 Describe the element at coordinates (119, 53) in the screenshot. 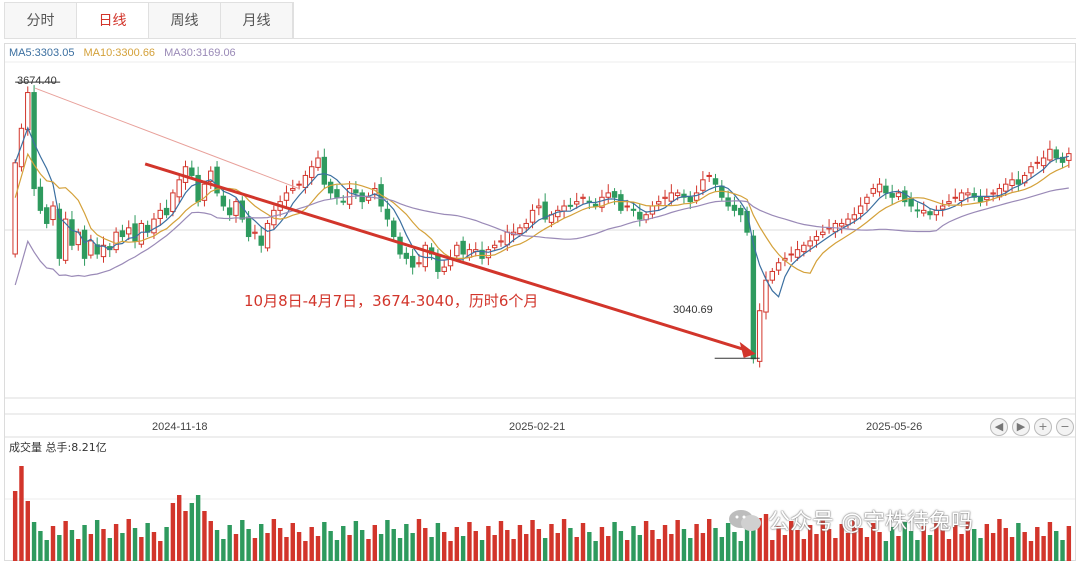

I see `ma10-label: MA10:3300.66` at that location.